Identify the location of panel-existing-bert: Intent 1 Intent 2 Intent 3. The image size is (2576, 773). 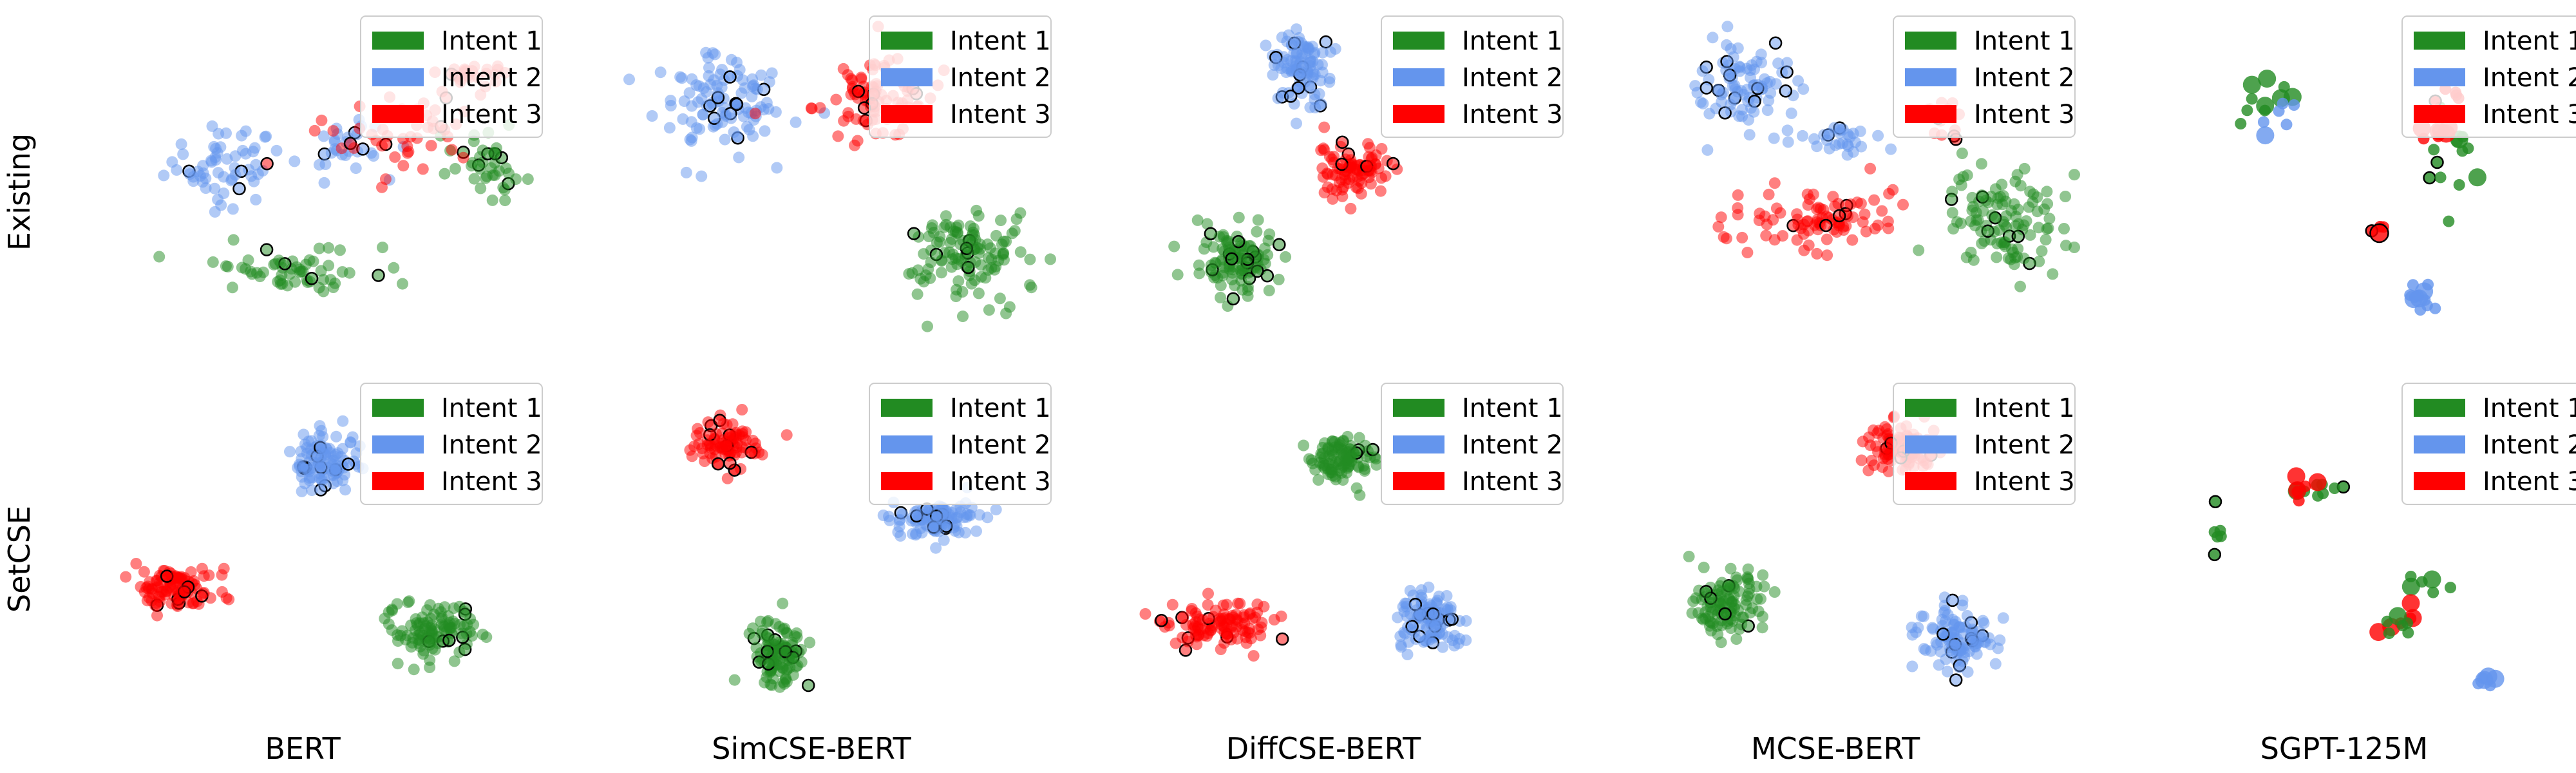
(348, 156).